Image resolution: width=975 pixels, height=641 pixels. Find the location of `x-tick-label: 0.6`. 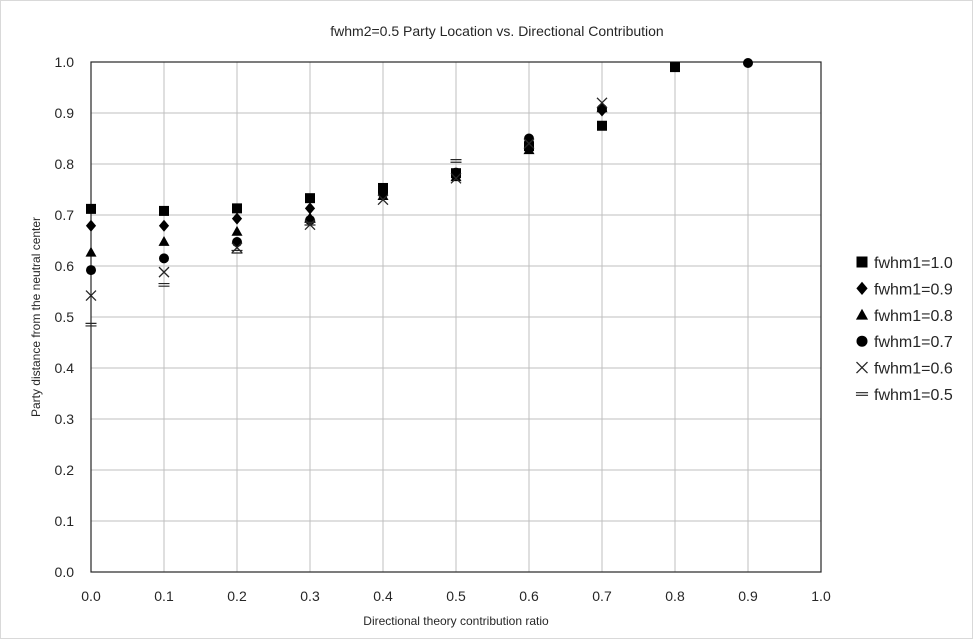

x-tick-label: 0.6 is located at coordinates (529, 596).